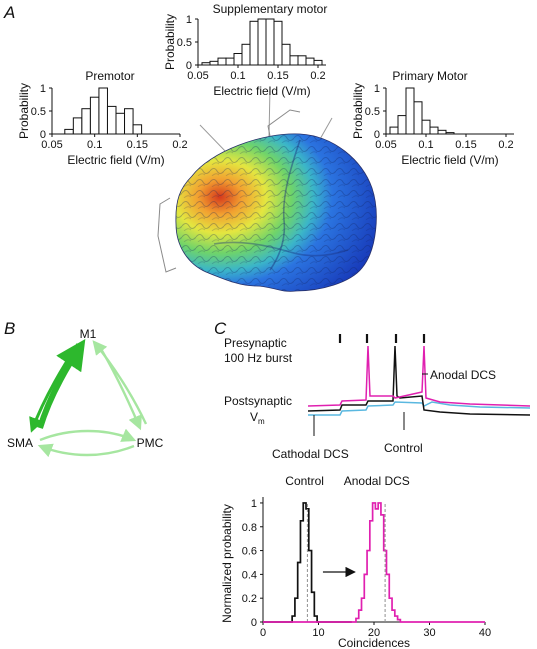 The height and width of the screenshot is (649, 537). Describe the element at coordinates (449, 160) in the screenshot. I see `primary-x-label: Electric field (V/m)` at that location.